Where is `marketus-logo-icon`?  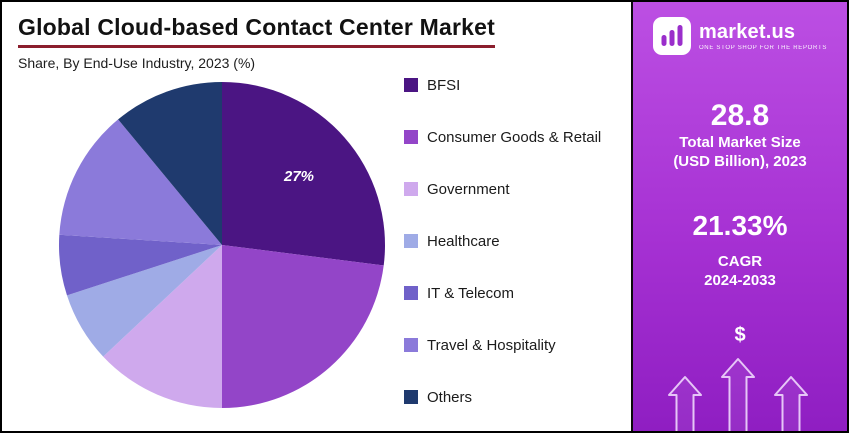 marketus-logo-icon is located at coordinates (671, 36).